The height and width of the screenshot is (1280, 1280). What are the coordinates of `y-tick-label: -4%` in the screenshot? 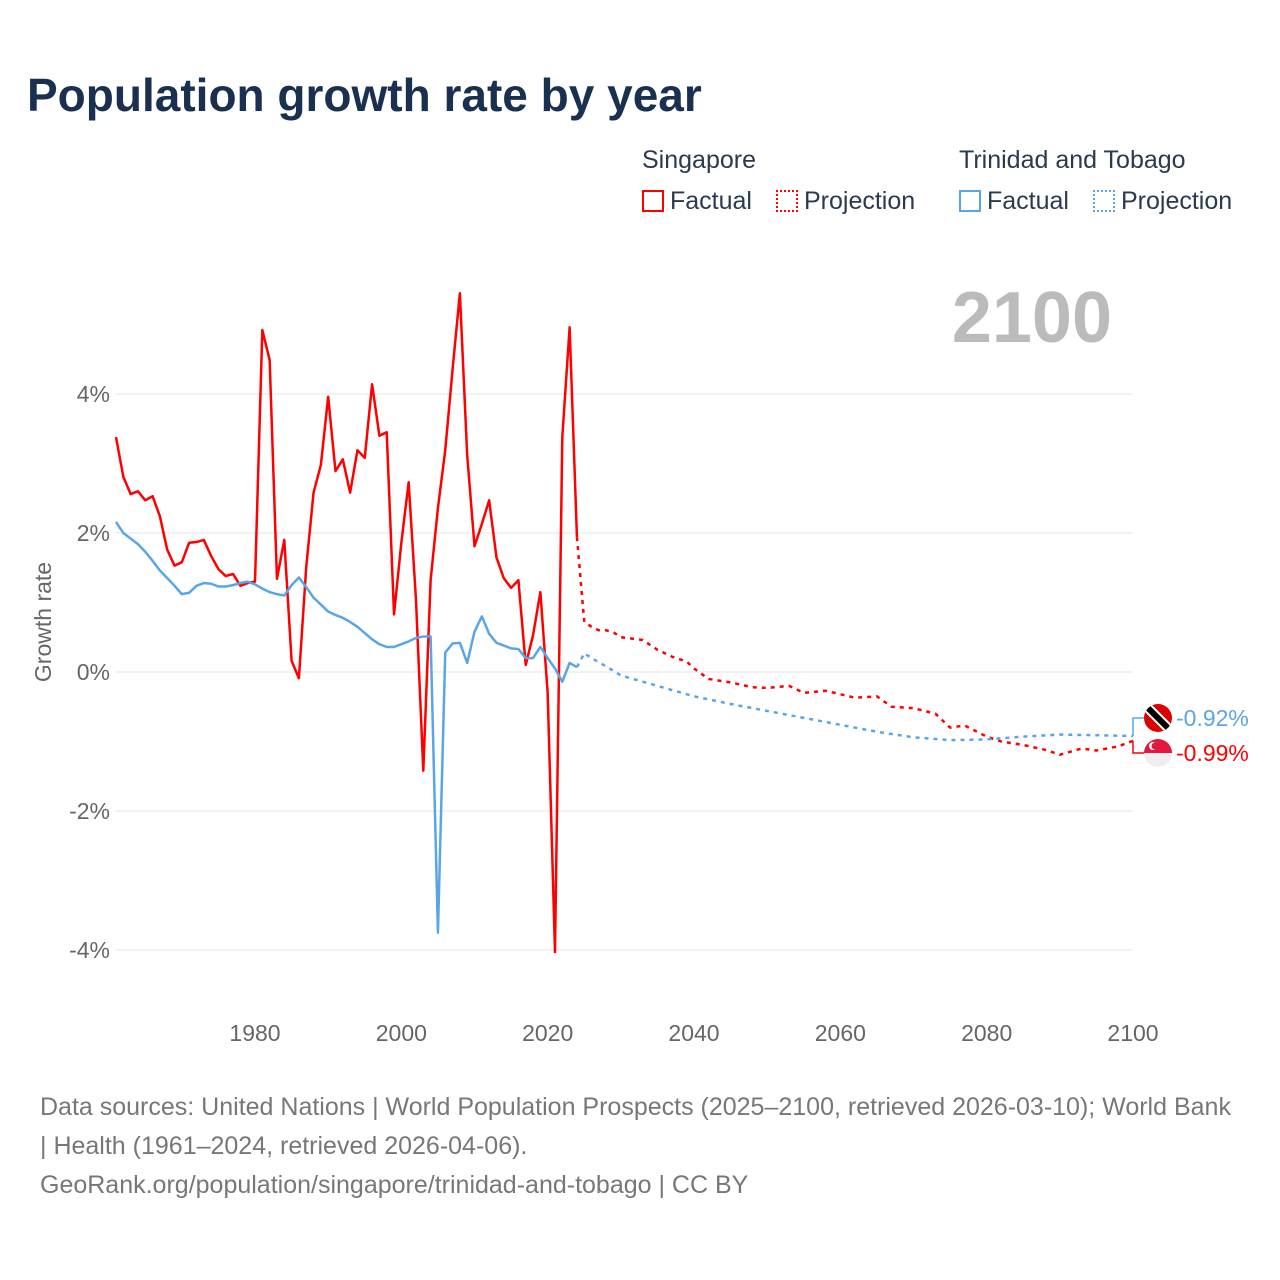 It's located at (89, 950).